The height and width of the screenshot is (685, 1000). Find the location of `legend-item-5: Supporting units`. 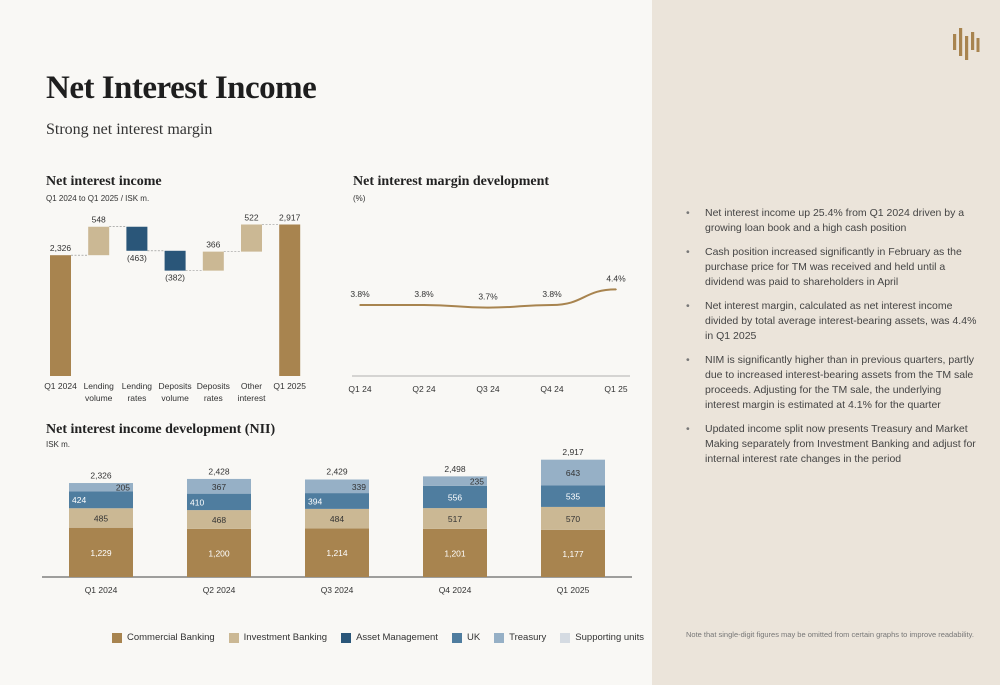

legend-item-5: Supporting units is located at coordinates (602, 637).